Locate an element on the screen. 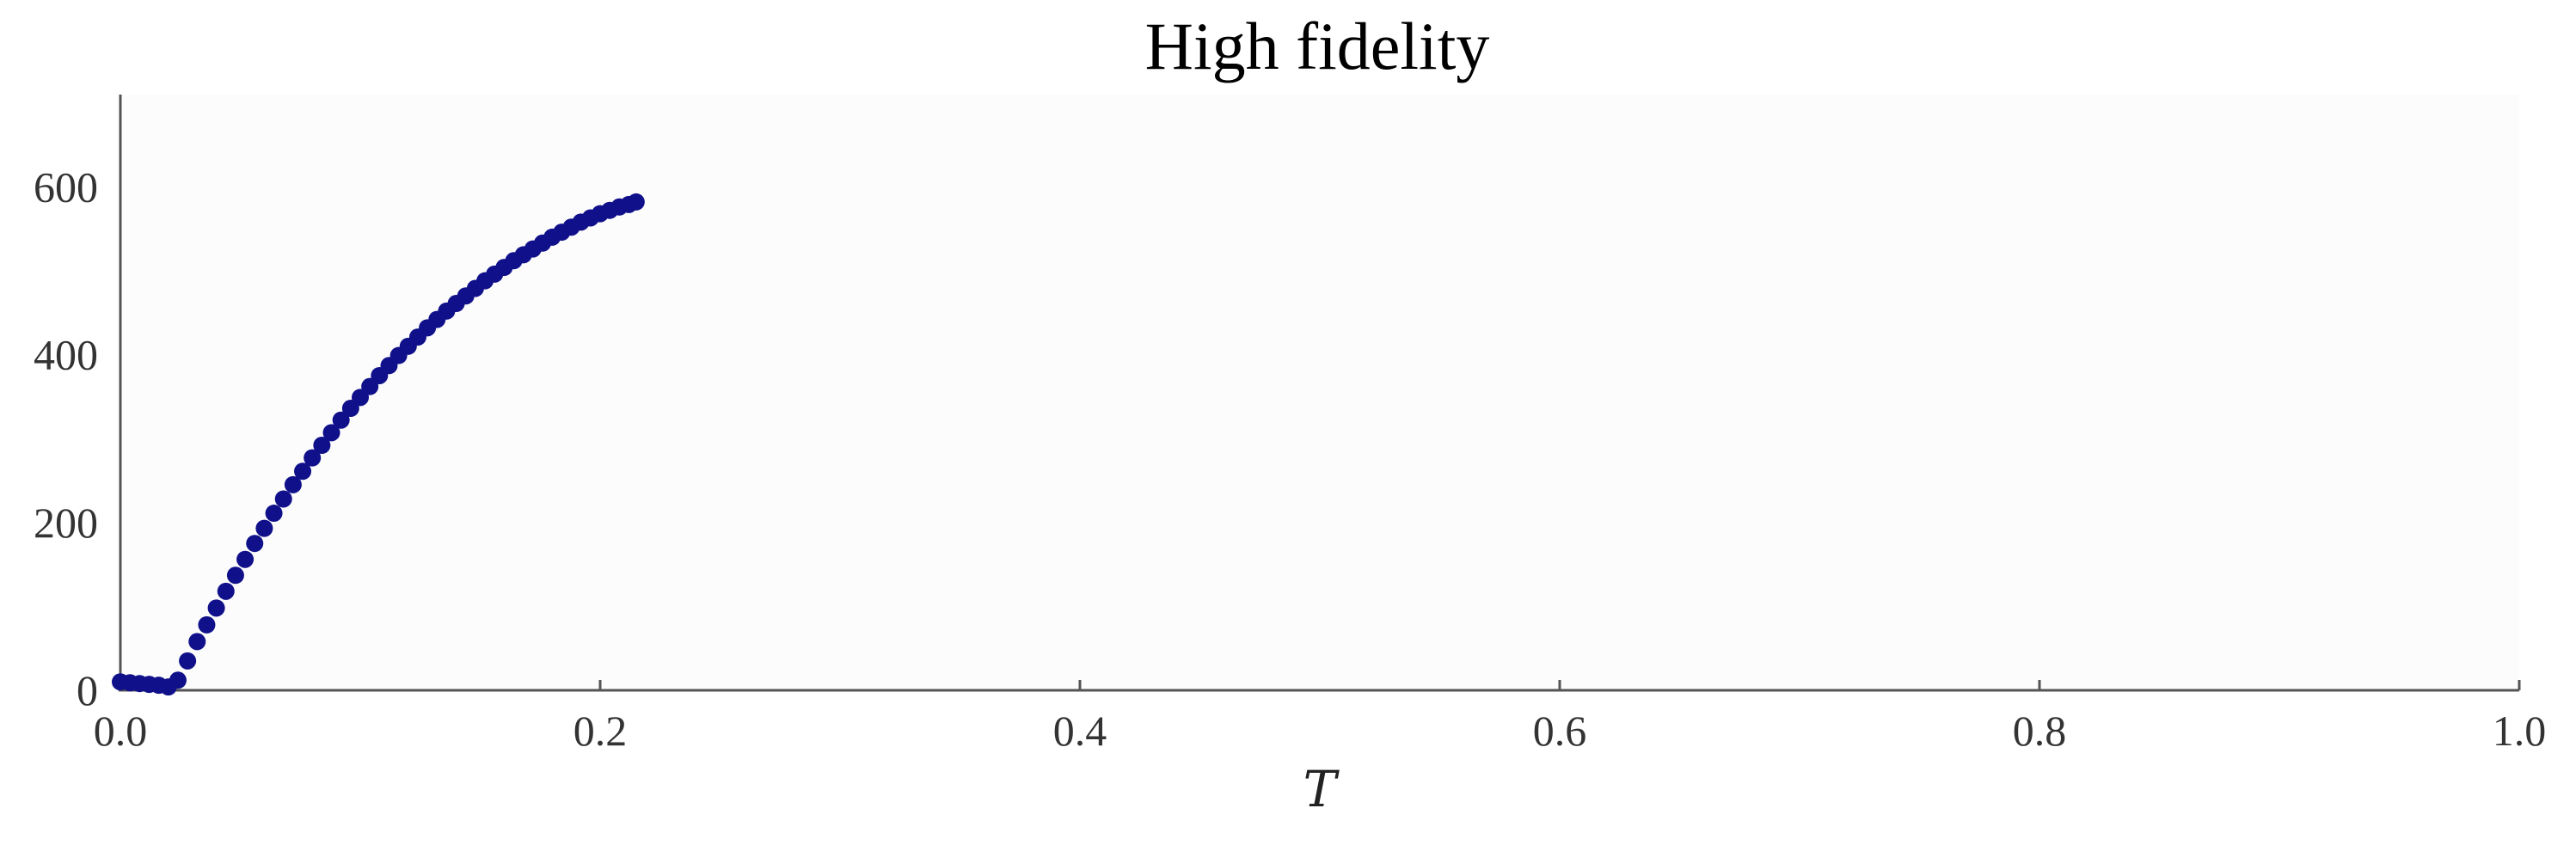 The image size is (2576, 845). chart-title: High fidelity is located at coordinates (1317, 46).